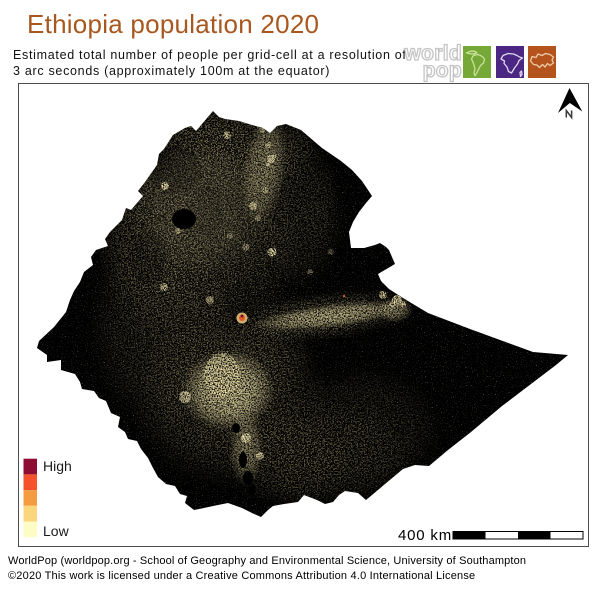 The width and height of the screenshot is (607, 602). Describe the element at coordinates (56, 531) in the screenshot. I see `svg-text: Low` at that location.